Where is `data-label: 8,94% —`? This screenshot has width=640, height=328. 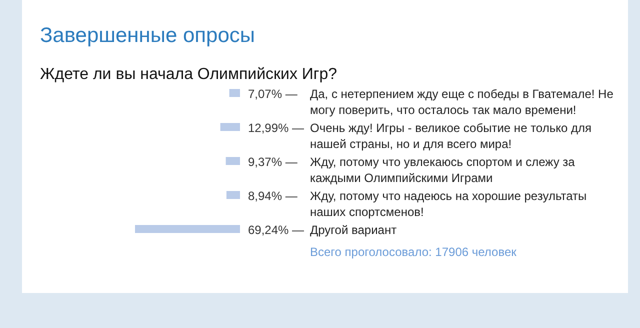 data-label: 8,94% — is located at coordinates (273, 196).